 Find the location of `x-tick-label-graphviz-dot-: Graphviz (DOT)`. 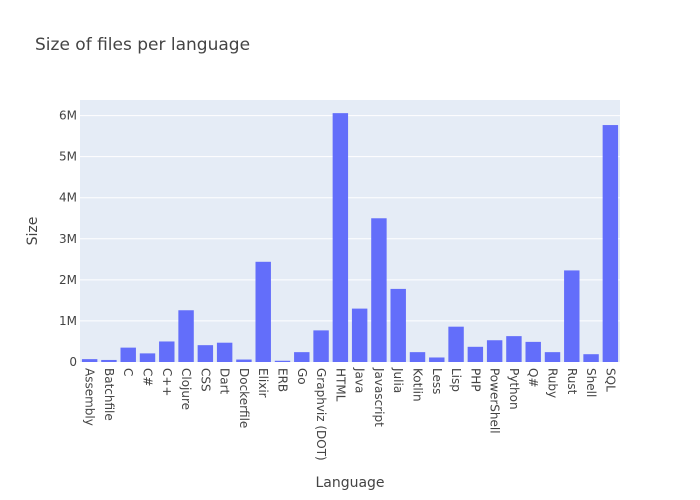

x-tick-label-graphviz-dot-: Graphviz (DOT) is located at coordinates (321, 414).